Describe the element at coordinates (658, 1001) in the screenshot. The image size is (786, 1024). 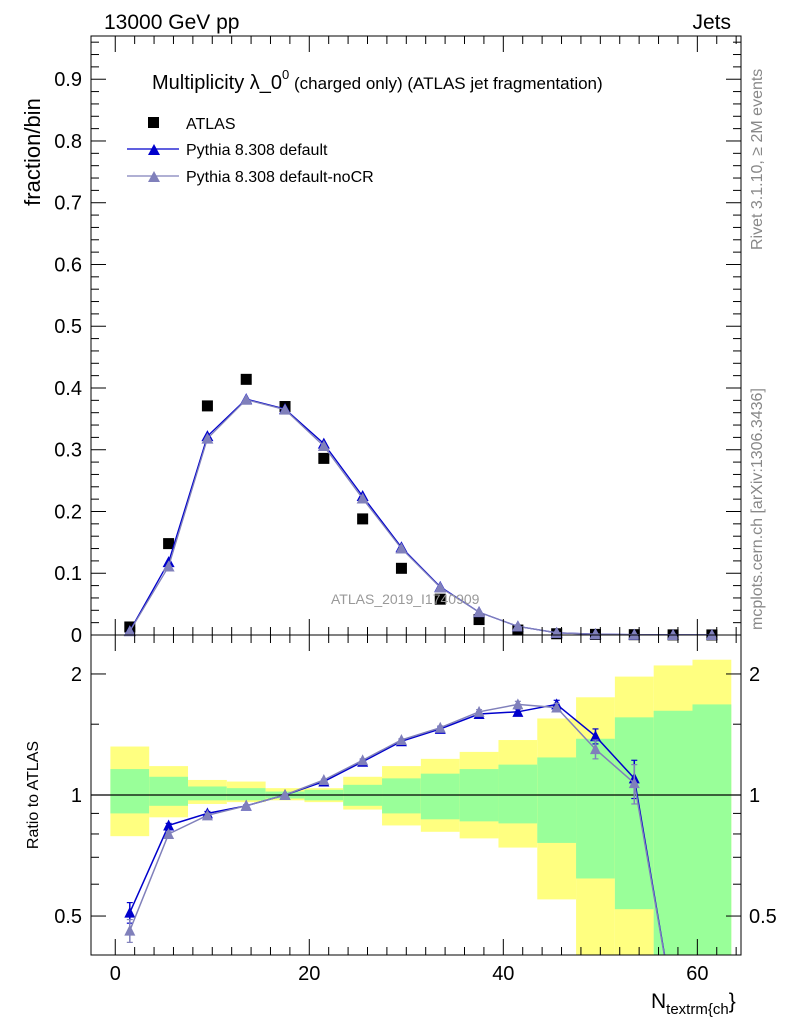
I see `x-axis-label-main: N` at that location.